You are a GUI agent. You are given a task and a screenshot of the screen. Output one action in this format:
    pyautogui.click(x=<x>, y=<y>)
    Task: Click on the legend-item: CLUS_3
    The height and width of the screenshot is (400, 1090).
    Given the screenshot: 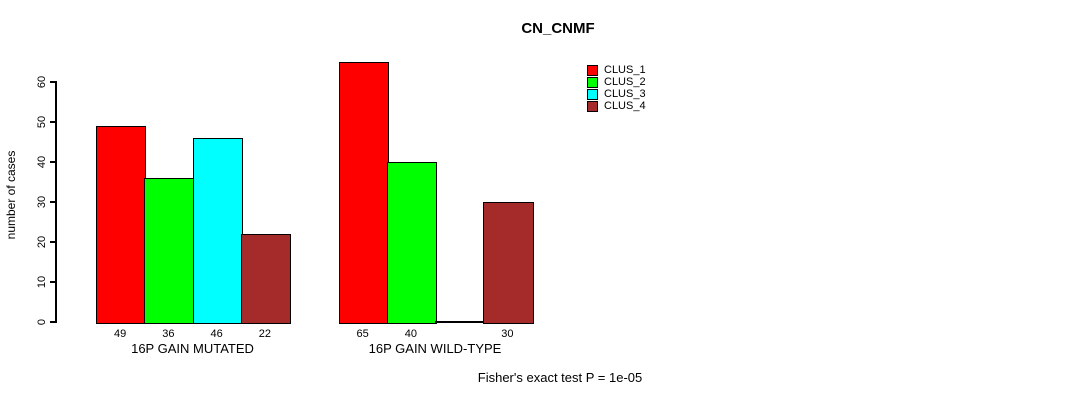 What is the action you would take?
    pyautogui.click(x=616, y=94)
    